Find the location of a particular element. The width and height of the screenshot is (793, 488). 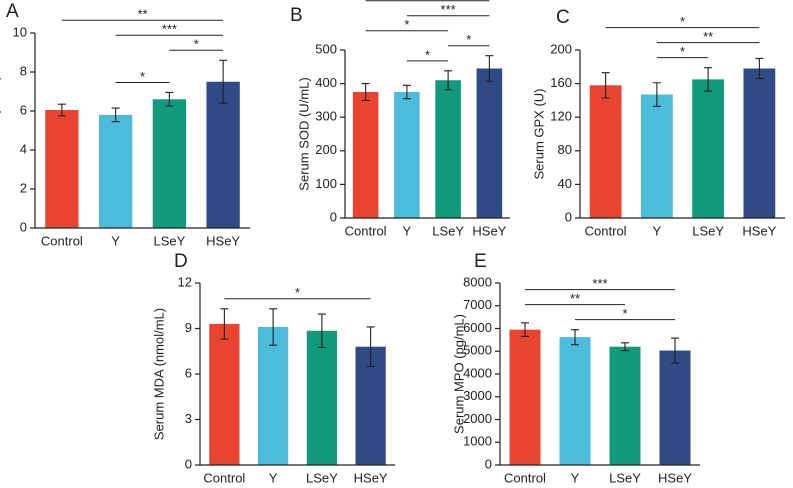

y-axis-label: Serum GPX (U) is located at coordinates (538, 133).